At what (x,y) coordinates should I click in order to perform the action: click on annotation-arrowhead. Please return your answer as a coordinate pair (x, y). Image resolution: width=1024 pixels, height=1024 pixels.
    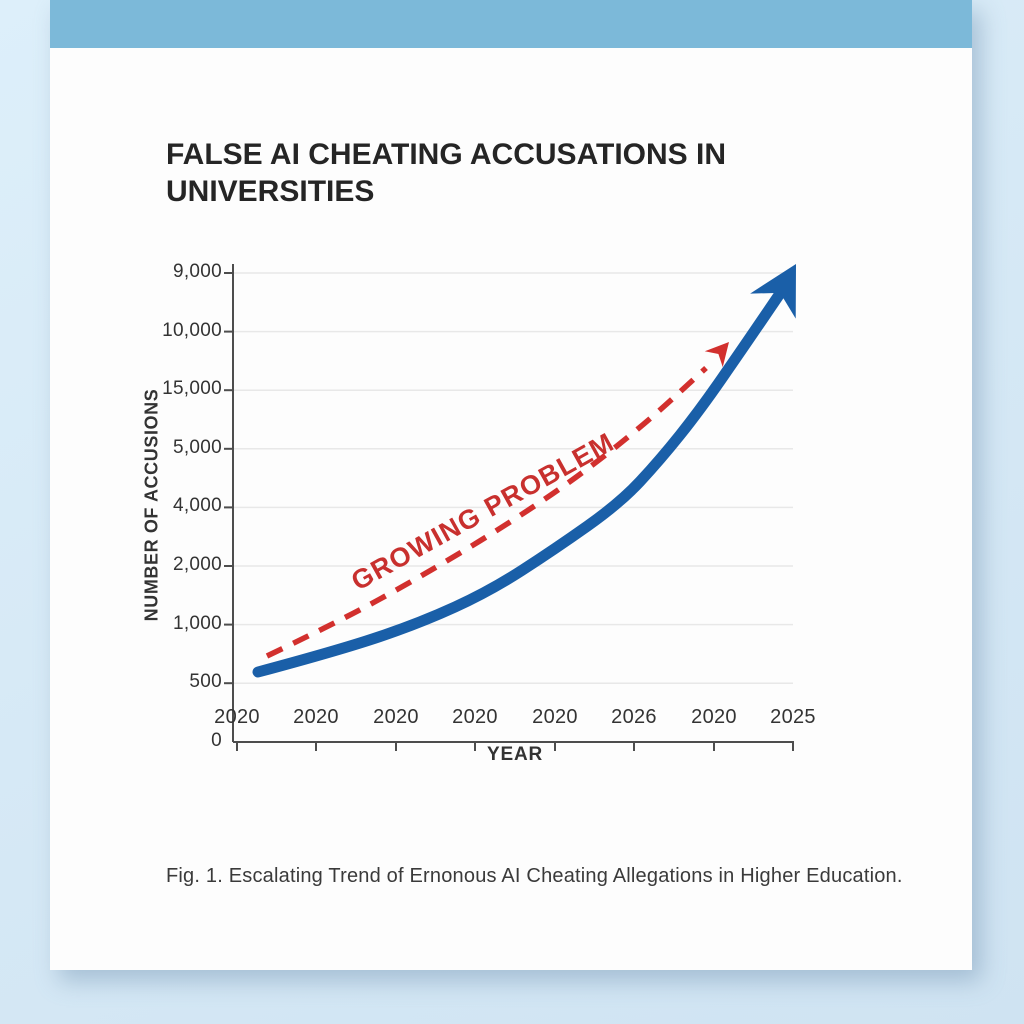
    Looking at the image, I should click on (716, 355).